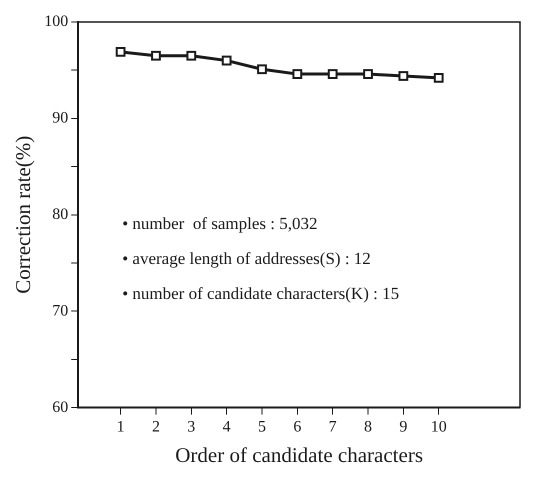  Describe the element at coordinates (226, 427) in the screenshot. I see `x-tick-label: 4` at that location.